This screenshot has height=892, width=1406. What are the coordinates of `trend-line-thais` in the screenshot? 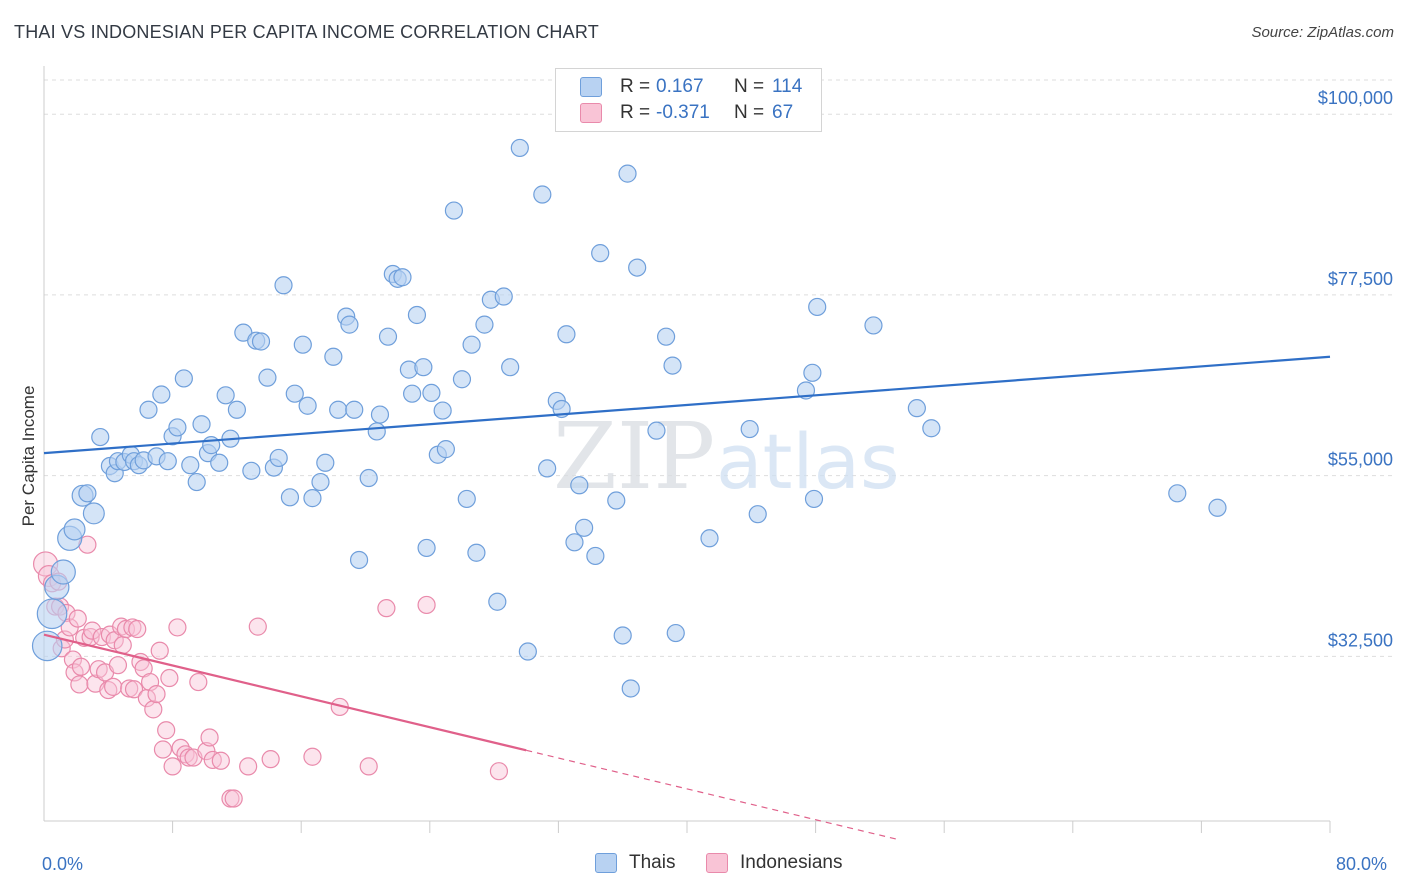 It's located at (687, 405).